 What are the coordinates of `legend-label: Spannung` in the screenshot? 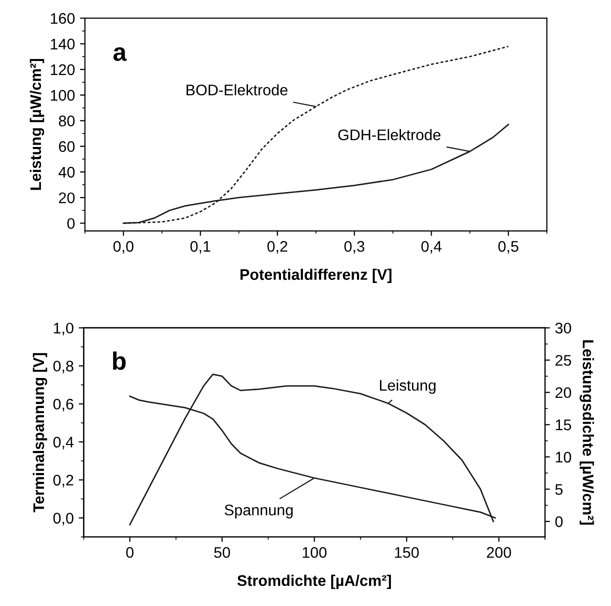 It's located at (258, 511).